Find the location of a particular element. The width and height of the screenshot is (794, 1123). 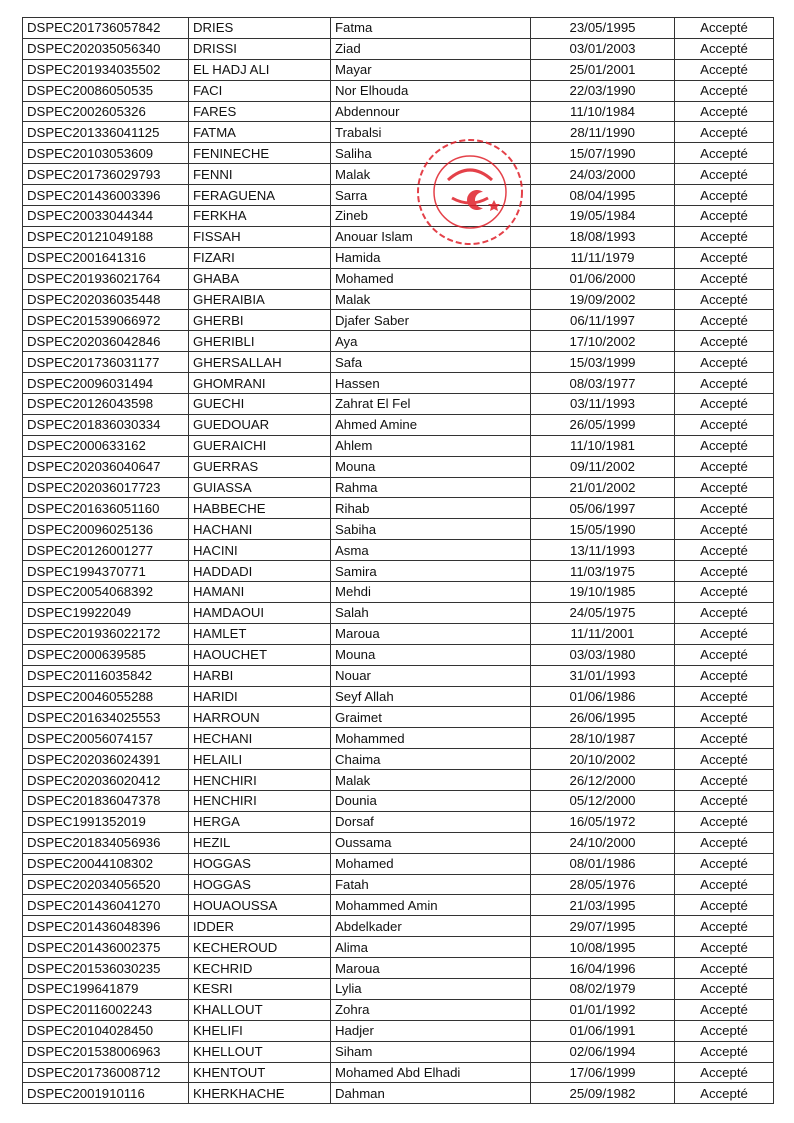

last-name-cell: EL HADJ ALI is located at coordinates (259, 69).